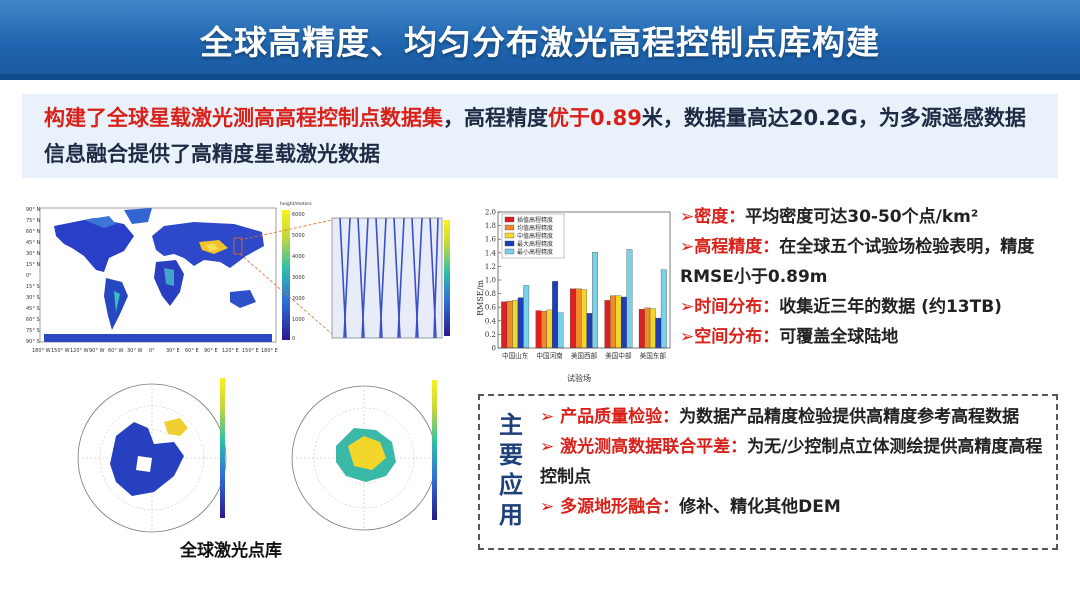  I want to click on application-item: ➢ 激光测高数据联合平差：为无/少控制点立体测绘提供高精度高程控制点, so click(795, 462).